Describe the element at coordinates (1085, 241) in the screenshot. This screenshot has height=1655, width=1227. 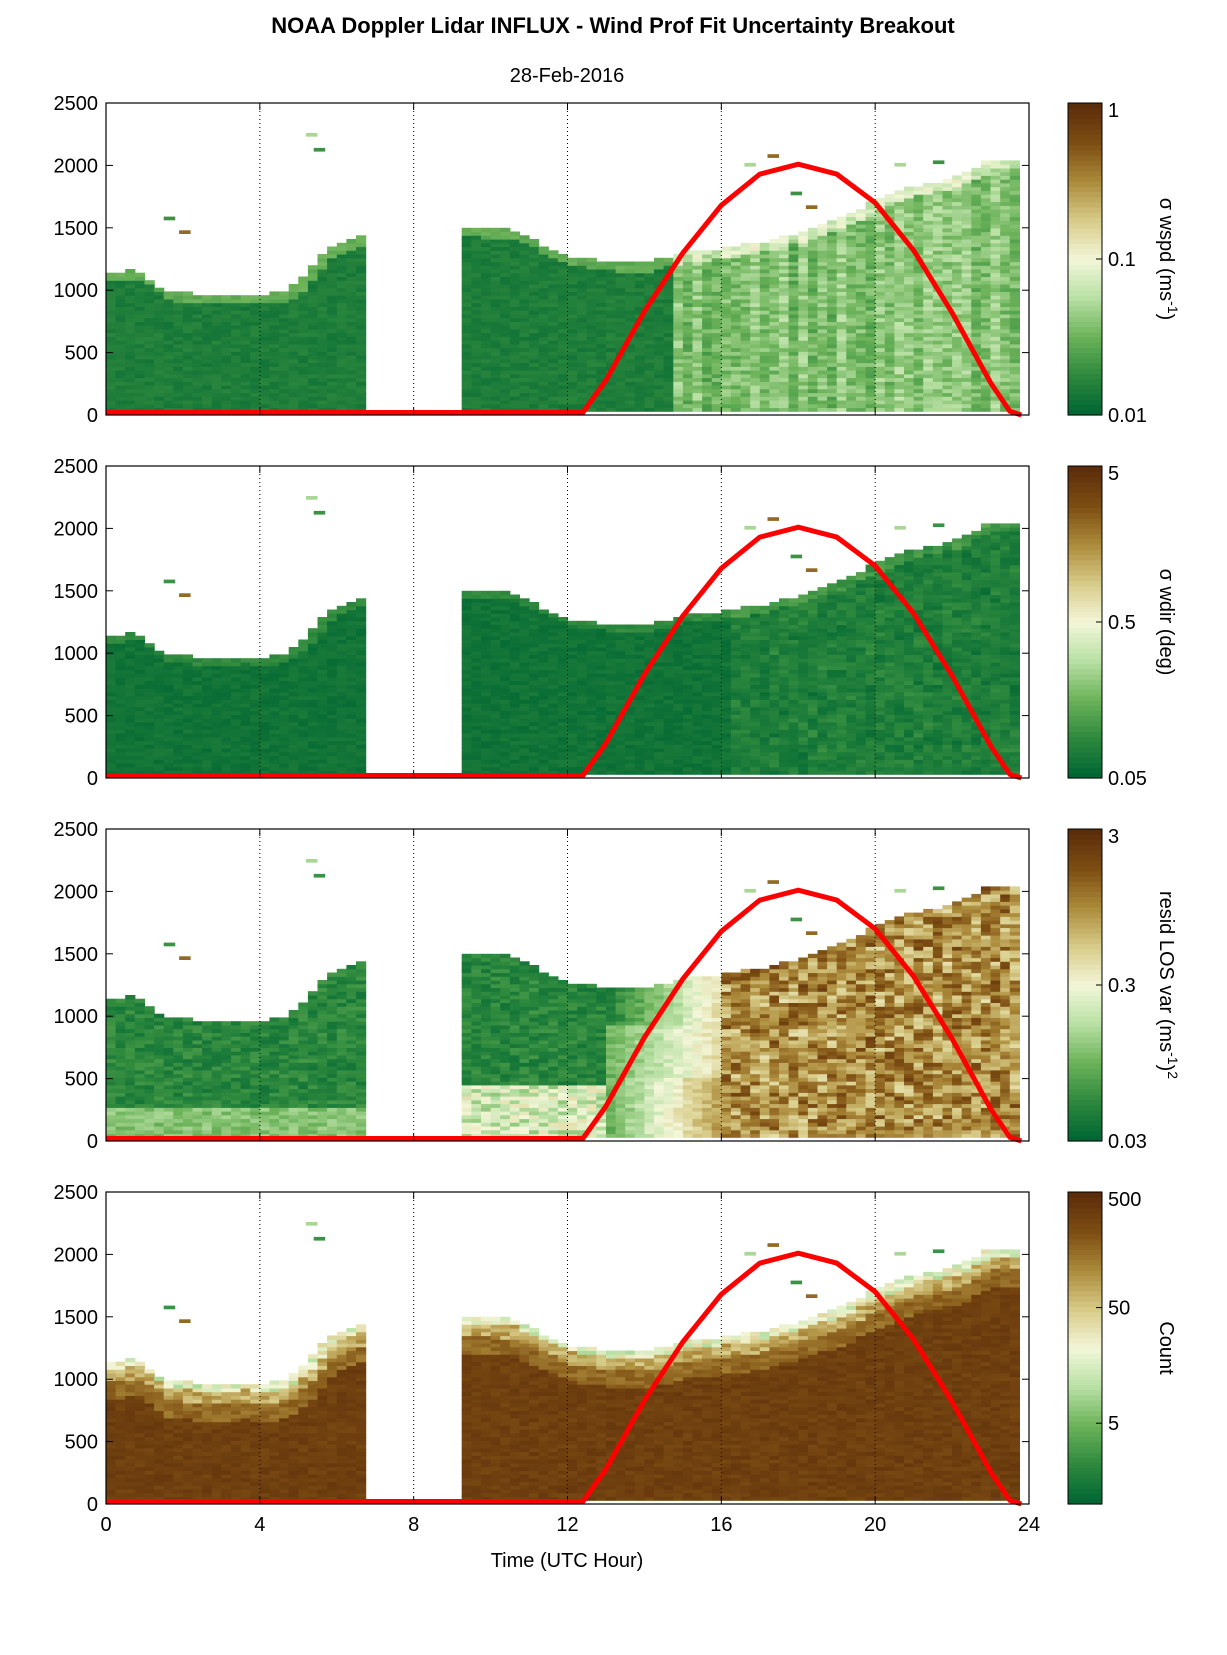
I see `colorbar-step` at that location.